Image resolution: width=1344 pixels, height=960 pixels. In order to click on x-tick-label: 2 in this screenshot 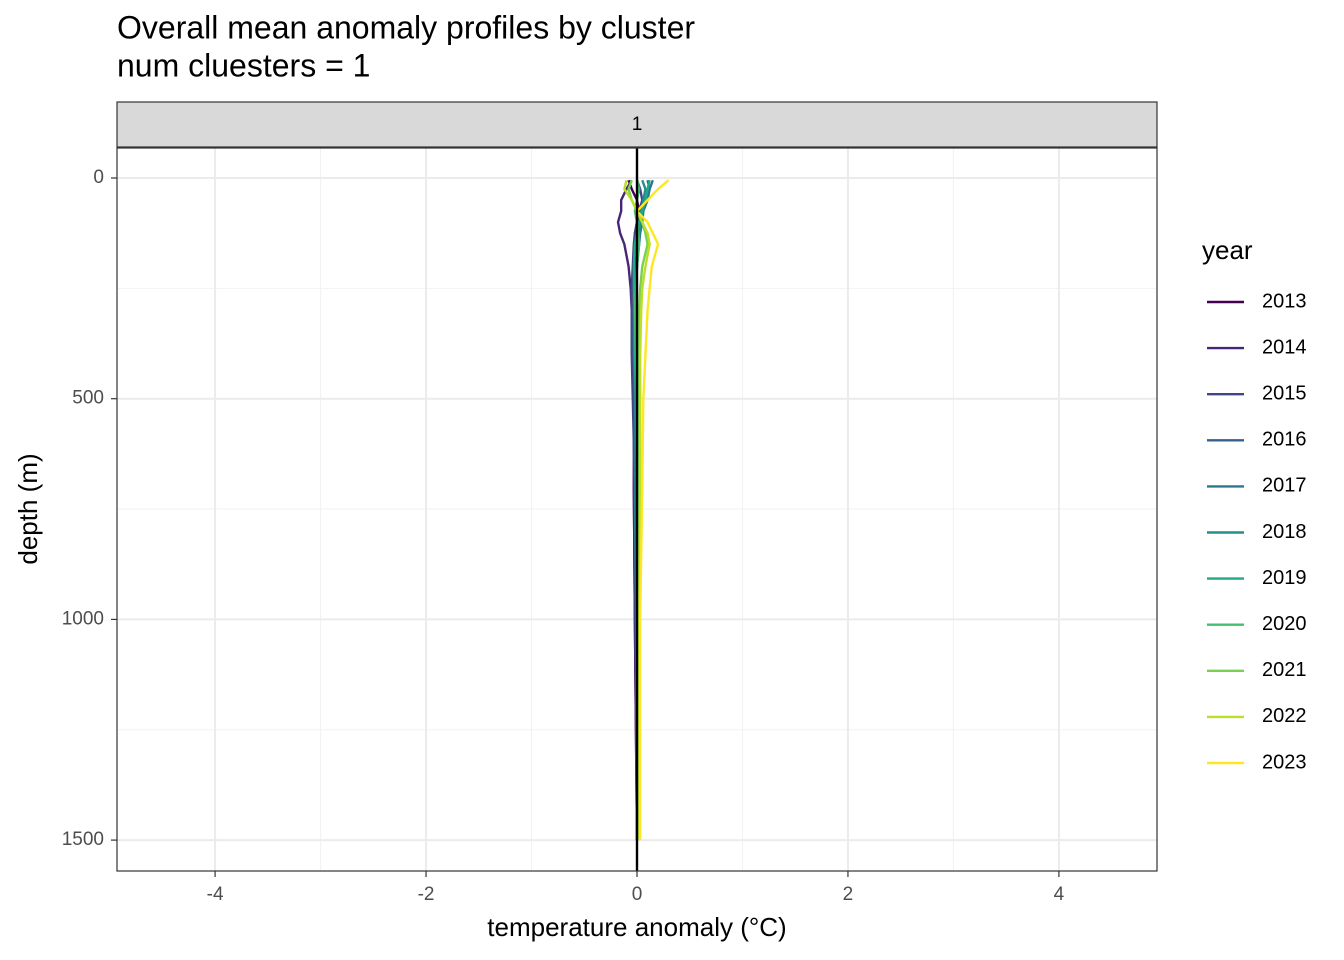, I will do `click(848, 894)`.